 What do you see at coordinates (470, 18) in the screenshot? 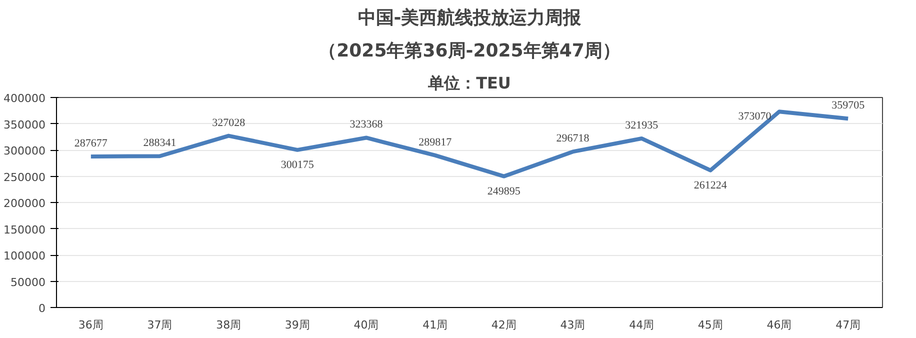
I see `chart-title: 中国-美西航线投放运力周报` at bounding box center [470, 18].